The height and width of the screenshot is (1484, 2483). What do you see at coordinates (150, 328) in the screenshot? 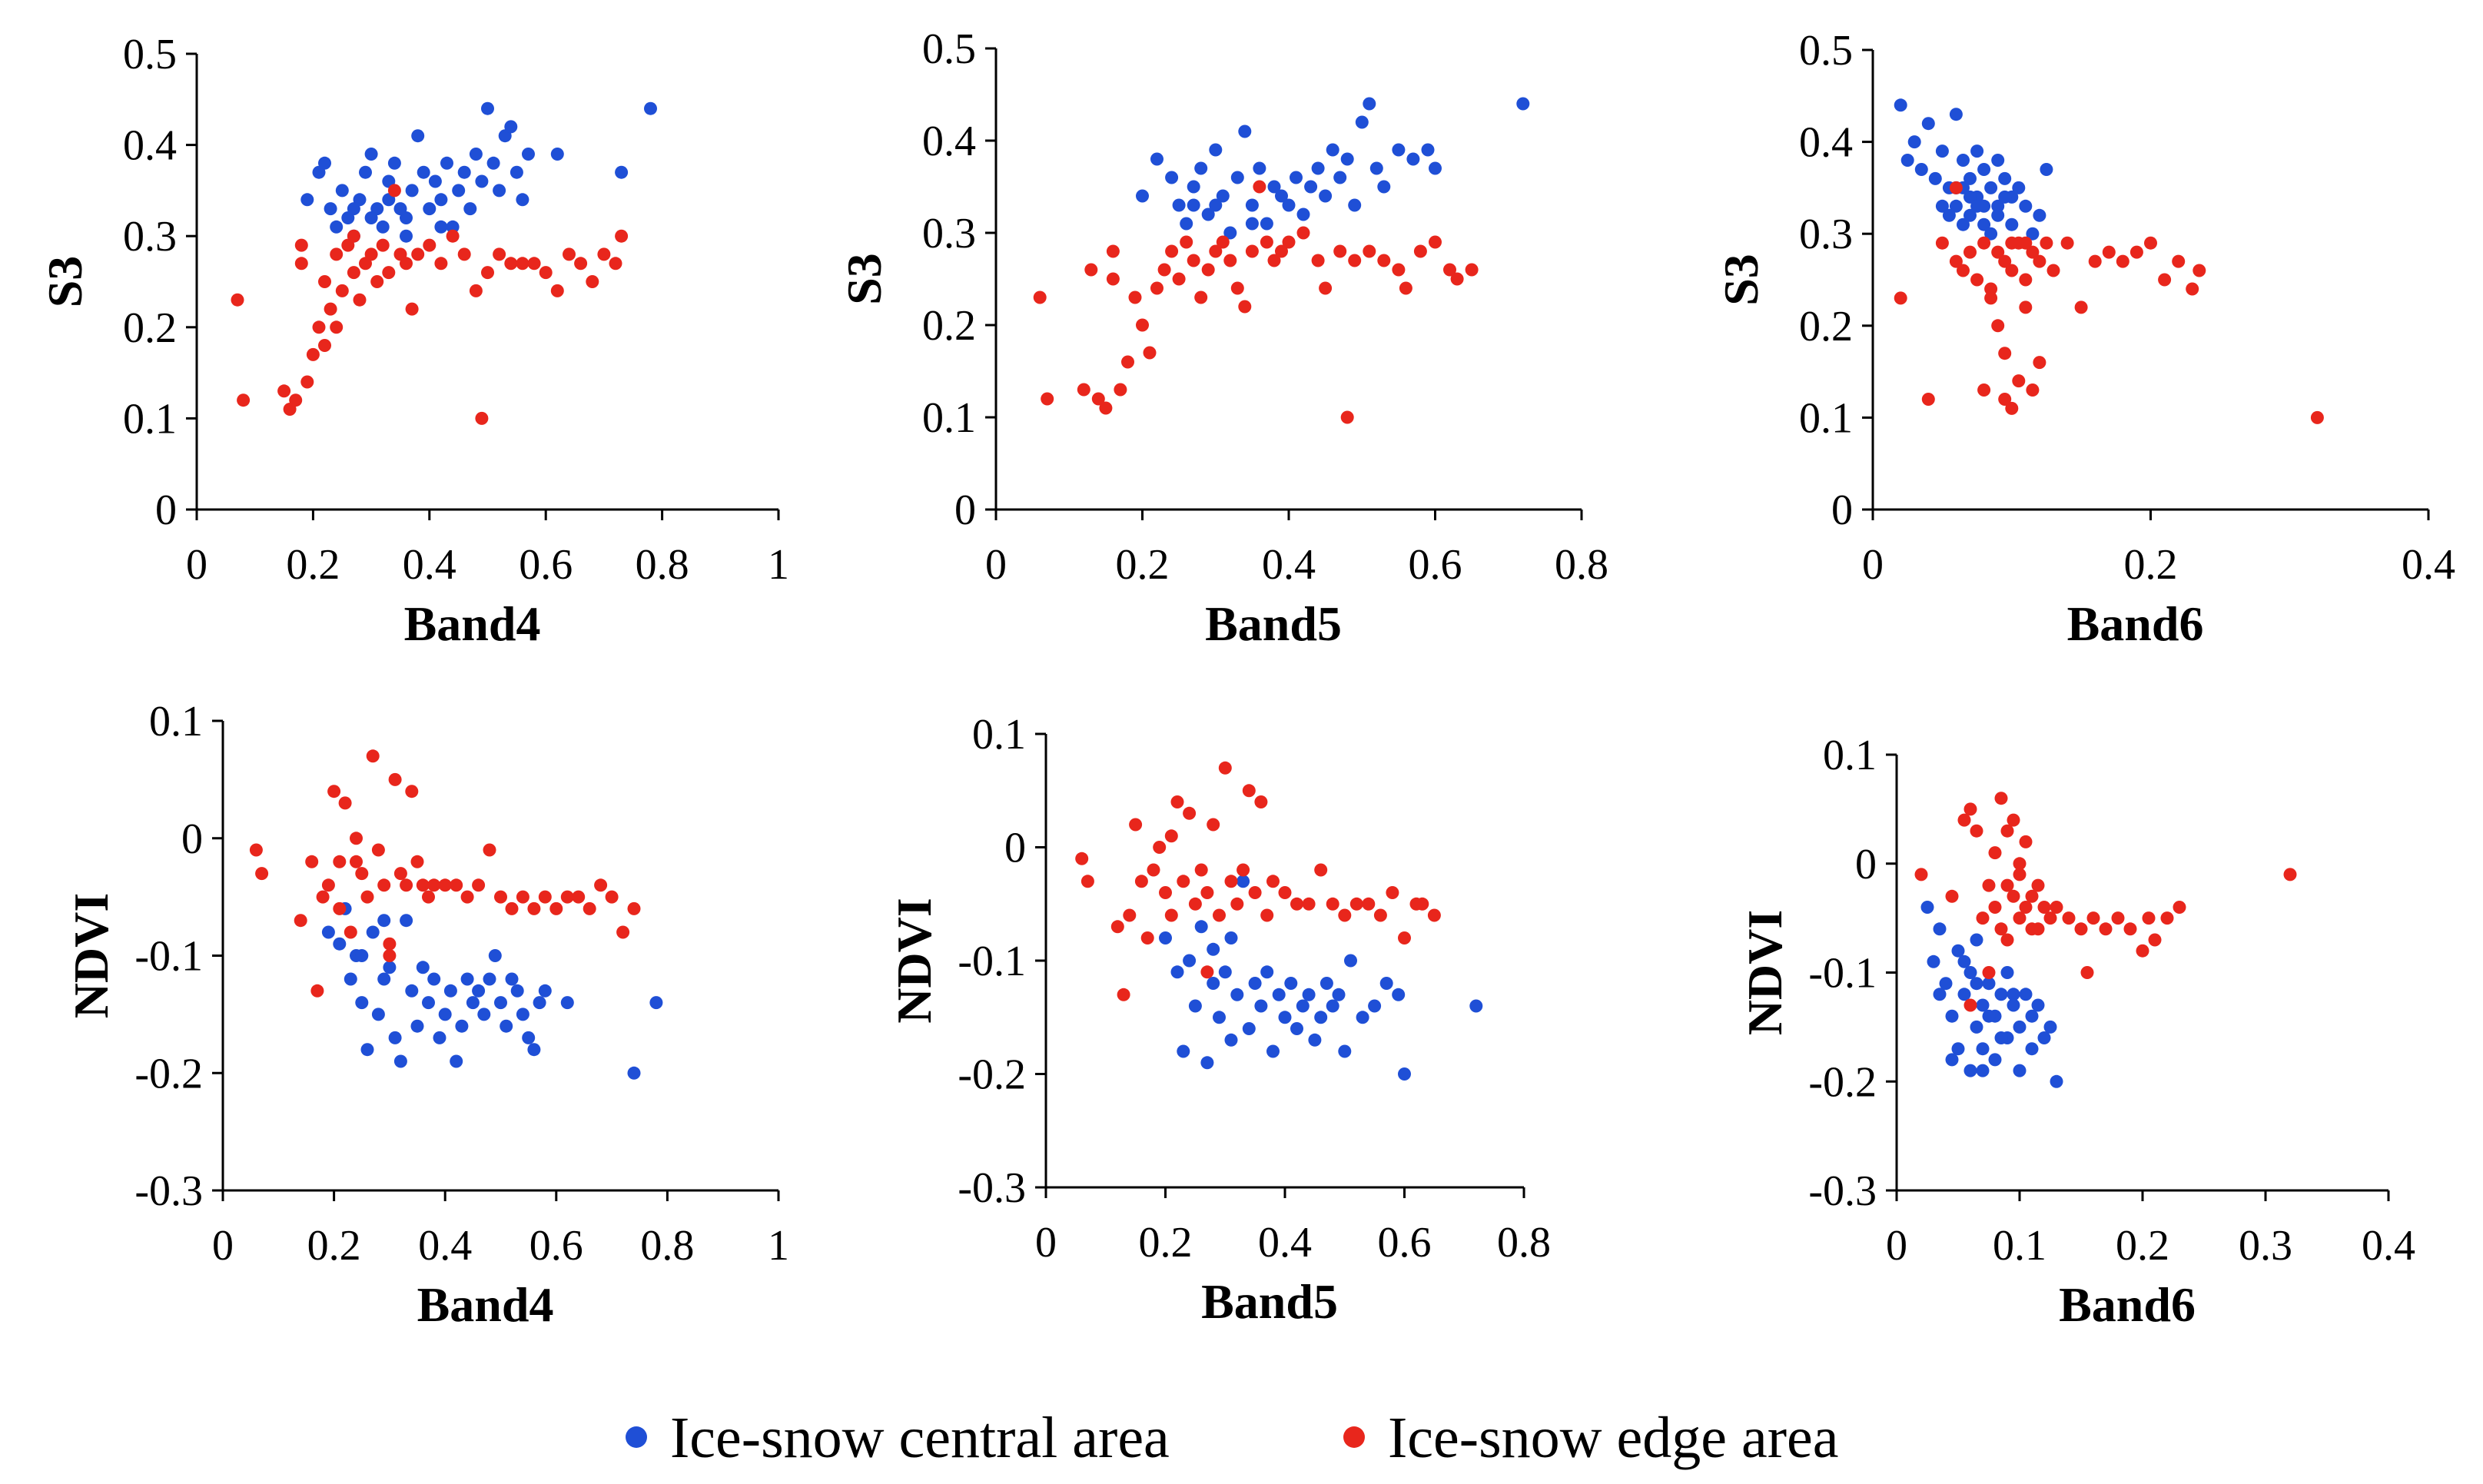
I see `y-tick-label: 0.2` at bounding box center [150, 328].